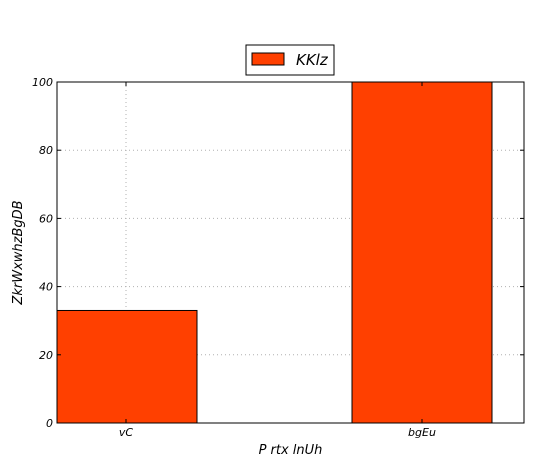 This screenshot has width=536, height=469. What do you see at coordinates (127, 366) in the screenshot?
I see `bar-vC` at bounding box center [127, 366].